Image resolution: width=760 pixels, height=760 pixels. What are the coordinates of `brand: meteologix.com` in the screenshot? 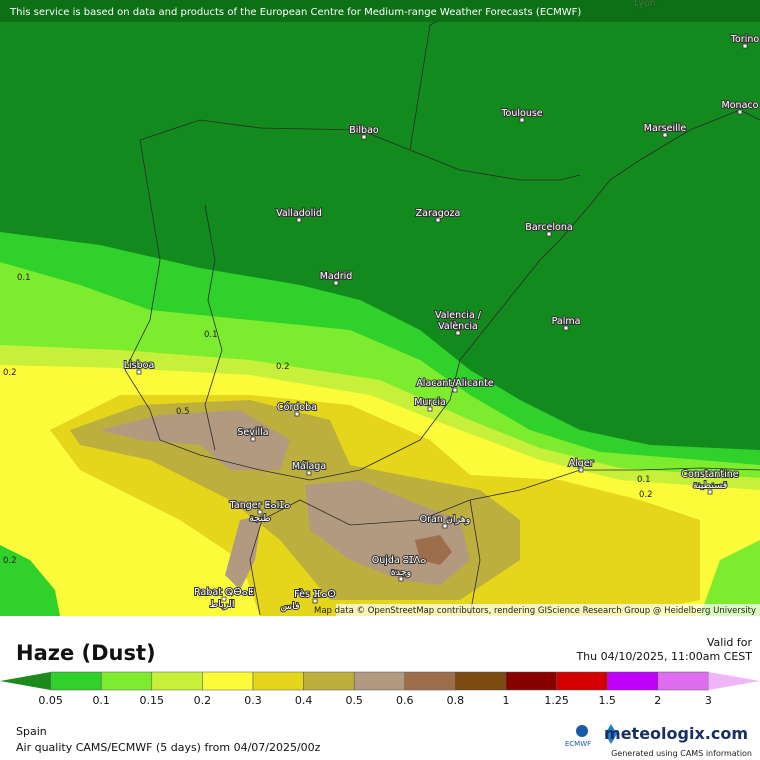 It's located at (676, 733).